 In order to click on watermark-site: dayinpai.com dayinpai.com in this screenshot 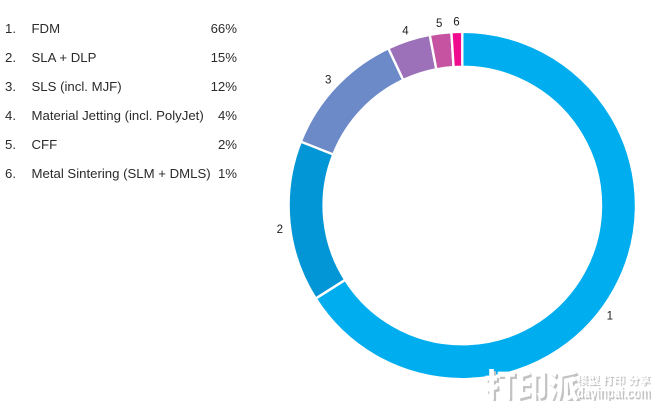, I will do `click(614, 393)`.